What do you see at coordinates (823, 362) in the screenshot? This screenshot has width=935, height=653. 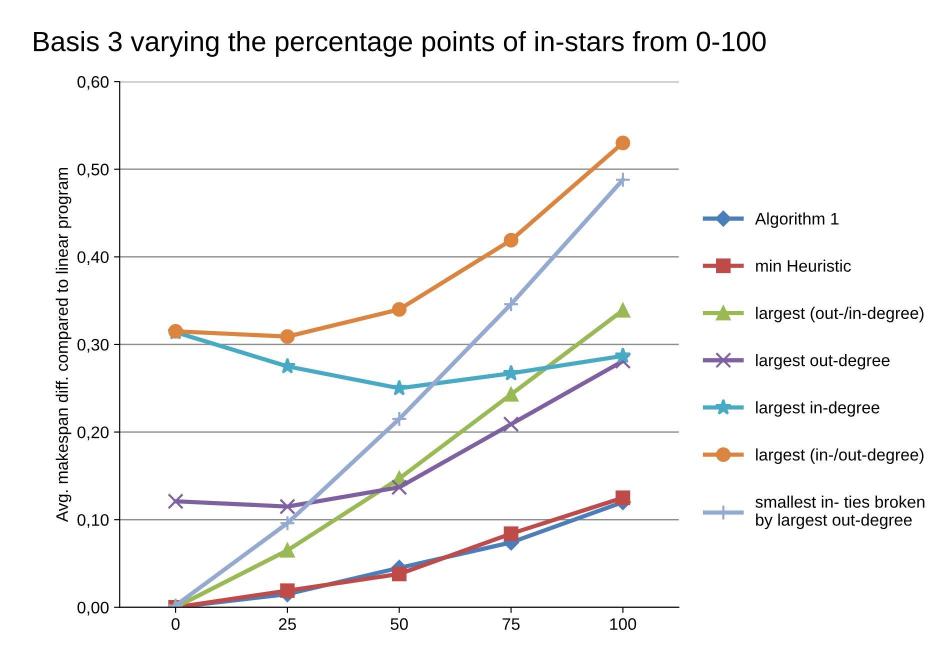 I see `legend-label: largest out-degree` at bounding box center [823, 362].